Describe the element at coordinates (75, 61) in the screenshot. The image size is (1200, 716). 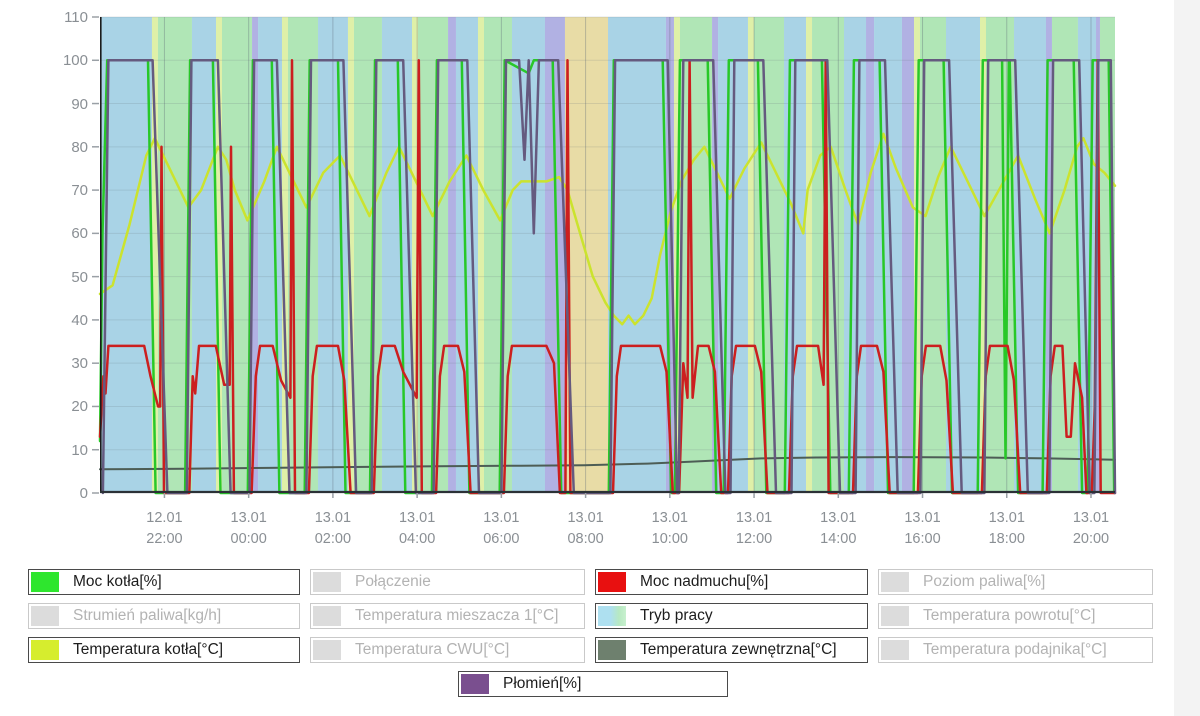
I see `y-tick-label: 100` at that location.